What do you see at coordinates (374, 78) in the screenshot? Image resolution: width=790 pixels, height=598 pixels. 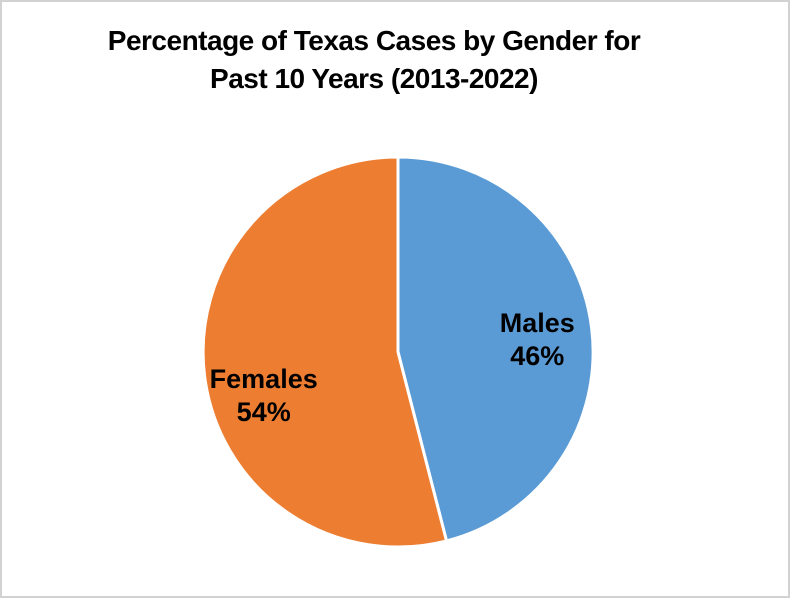 I see `chart-title-line-2: Past 10 Years (2013-2022)` at bounding box center [374, 78].